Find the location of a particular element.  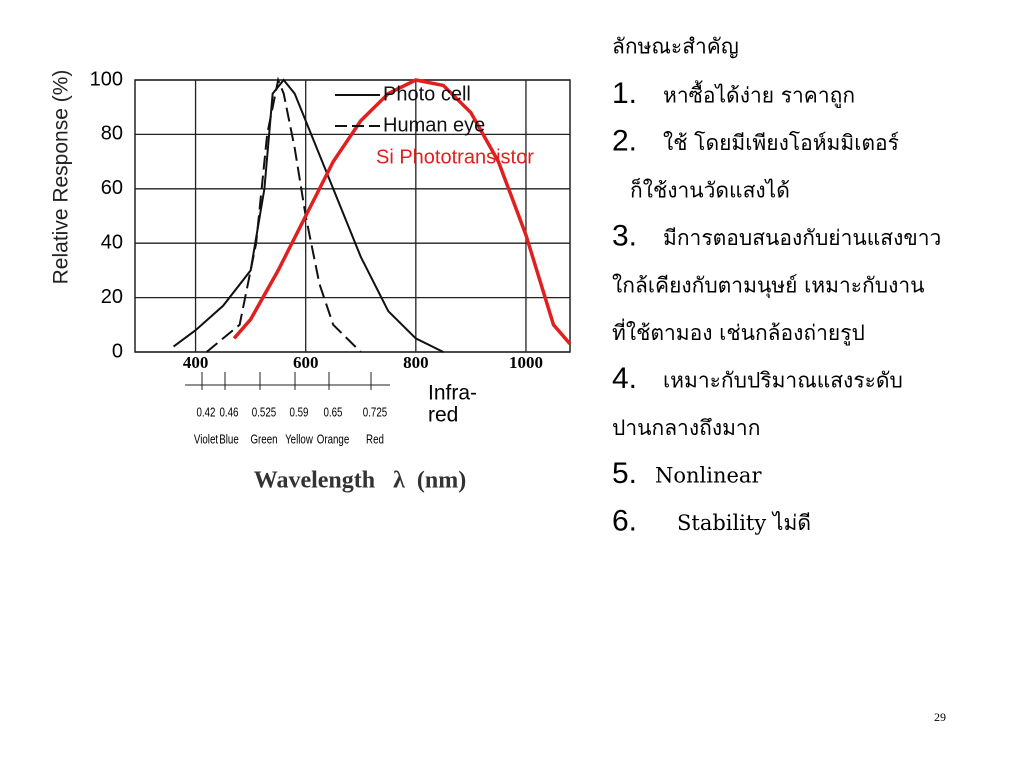

y-tick-label: 60 is located at coordinates (112, 188).